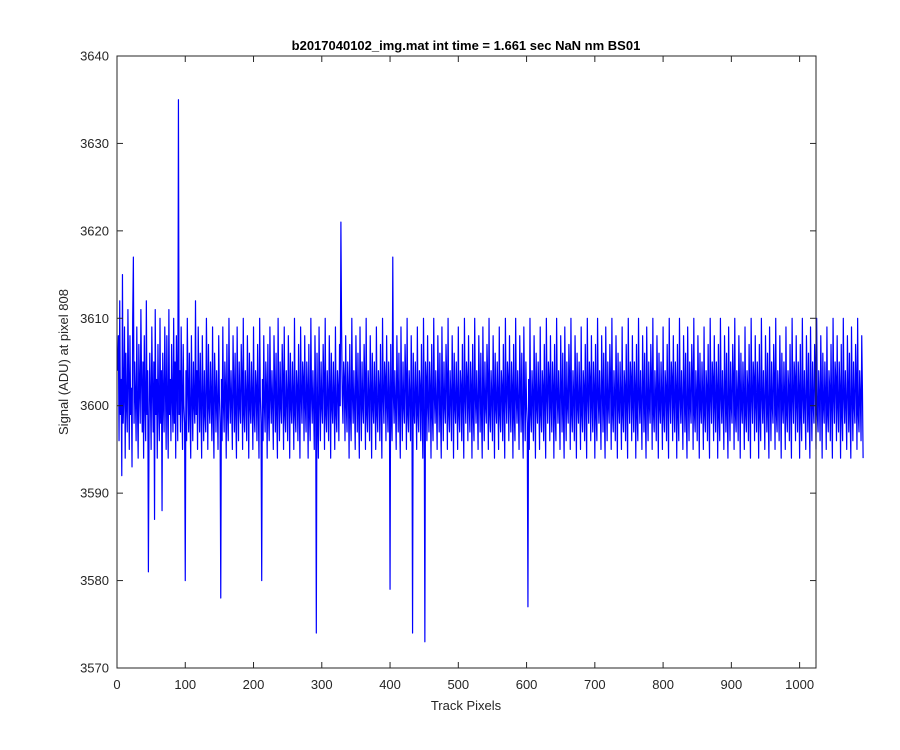 The image size is (900, 750). Describe the element at coordinates (94, 405) in the screenshot. I see `y-tick-label: 3600` at that location.